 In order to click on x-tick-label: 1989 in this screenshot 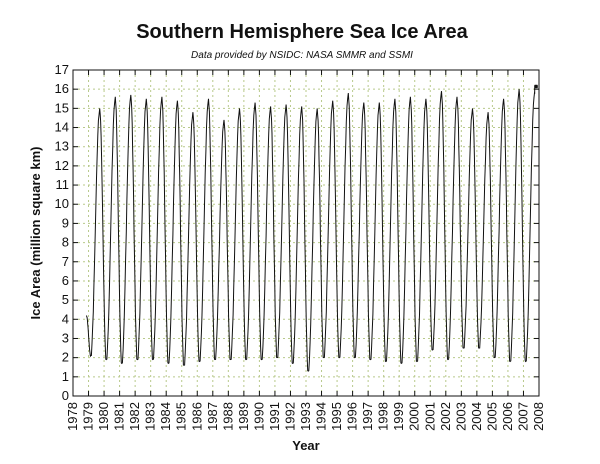, I will do `click(243, 416)`.